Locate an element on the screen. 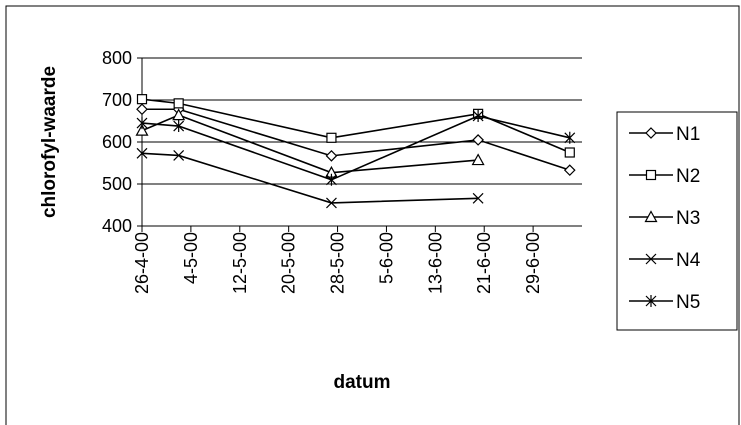 The width and height of the screenshot is (741, 425). y-tick-label: 700 is located at coordinates (117, 100).